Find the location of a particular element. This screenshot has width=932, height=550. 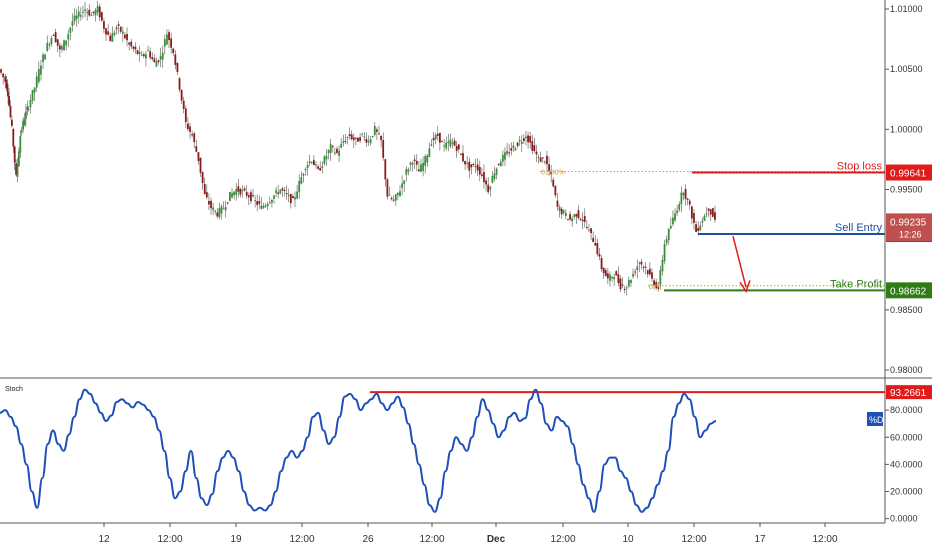

time-tick-label: 12:00 is located at coordinates (431, 539).